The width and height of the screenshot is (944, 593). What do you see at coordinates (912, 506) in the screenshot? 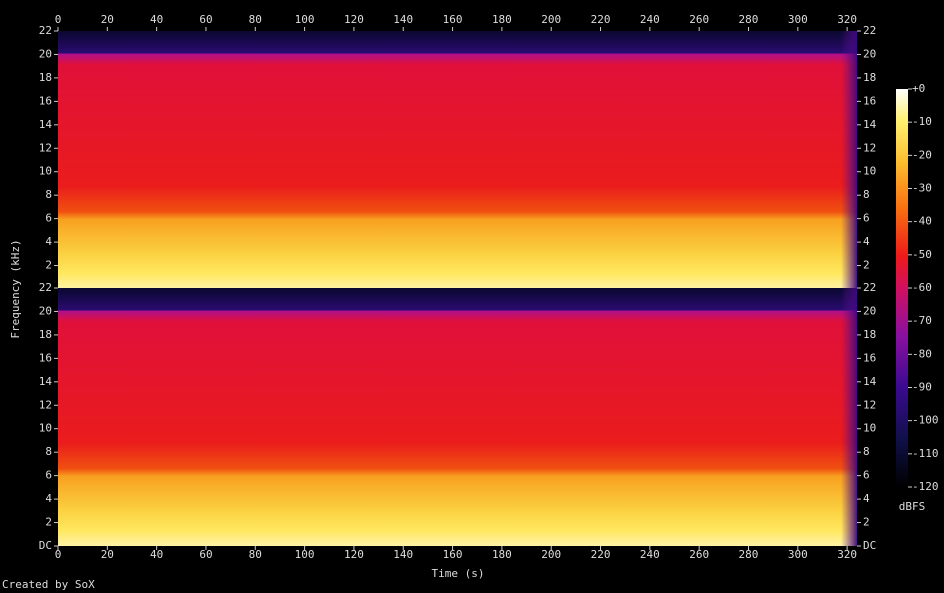
I see `colorbar-label: dBFS` at bounding box center [912, 506].